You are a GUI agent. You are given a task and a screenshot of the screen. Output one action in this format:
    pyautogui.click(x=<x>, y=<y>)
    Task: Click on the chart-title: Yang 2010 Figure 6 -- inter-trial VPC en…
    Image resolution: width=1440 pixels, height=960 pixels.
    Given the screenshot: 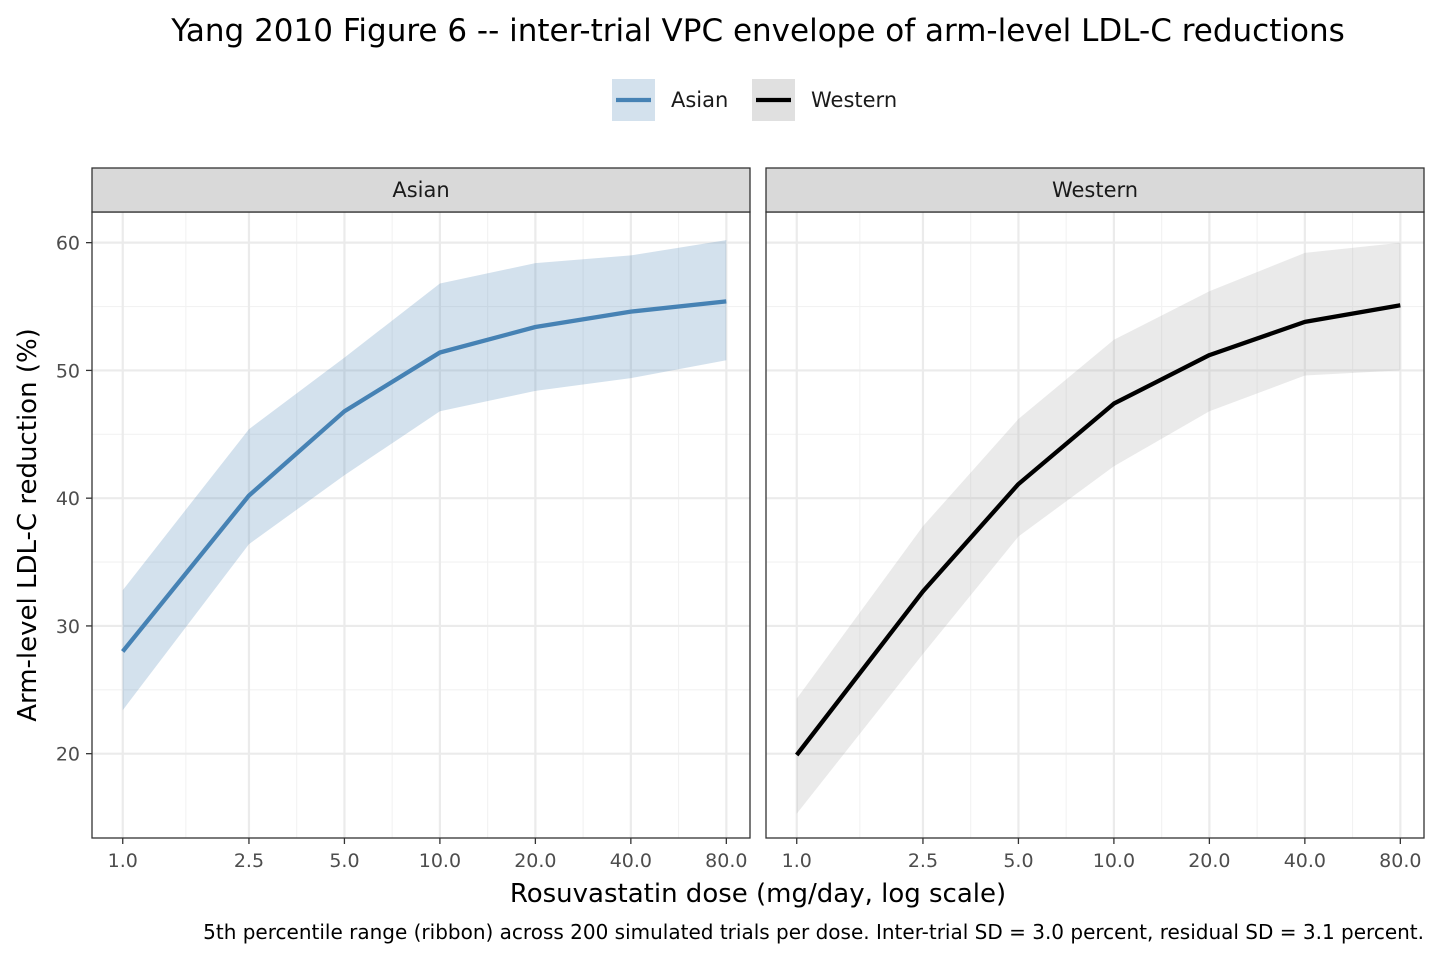 What is the action you would take?
    pyautogui.click(x=757, y=31)
    